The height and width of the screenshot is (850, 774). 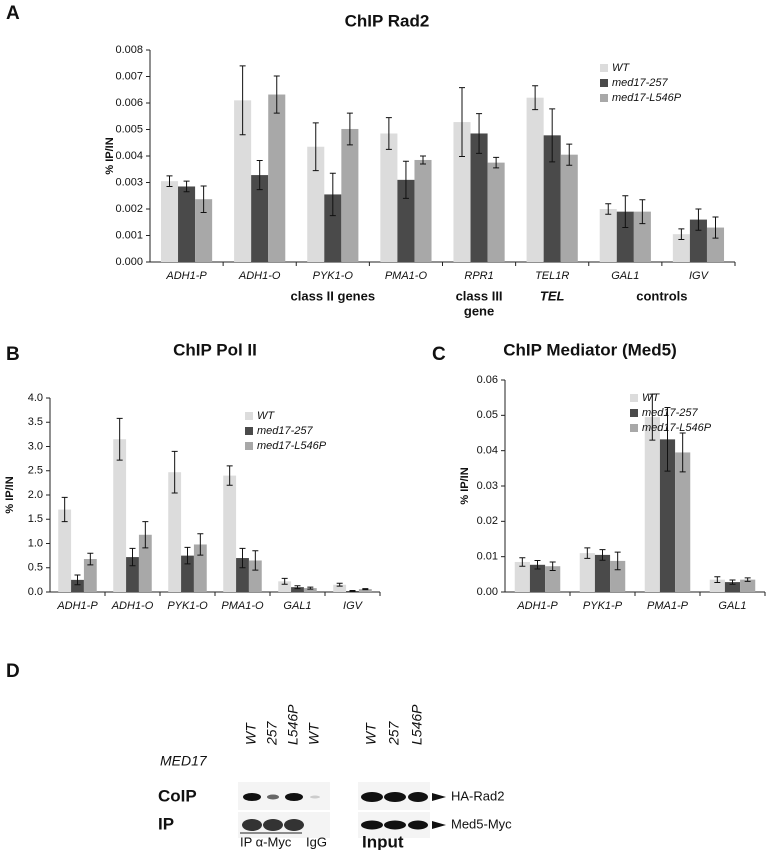 What do you see at coordinates (335, 811) in the screenshot?
I see `bands` at bounding box center [335, 811].